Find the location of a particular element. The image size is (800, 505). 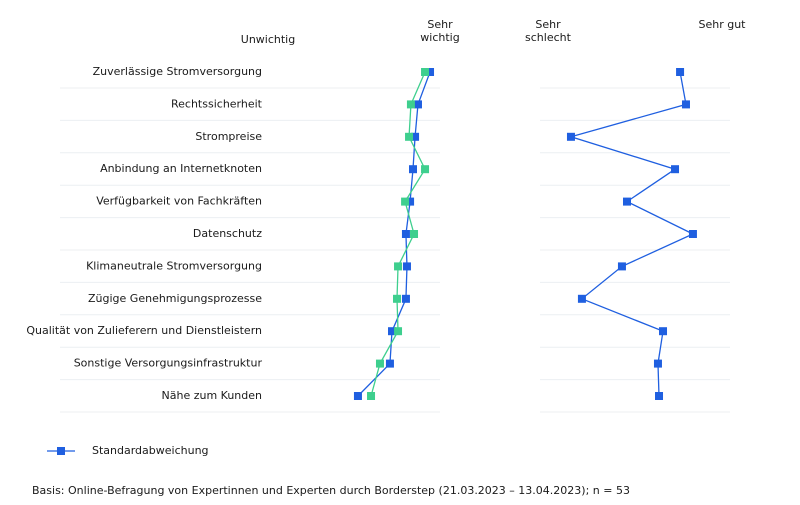

axis-end-label: Sehr wichtig is located at coordinates (440, 31).